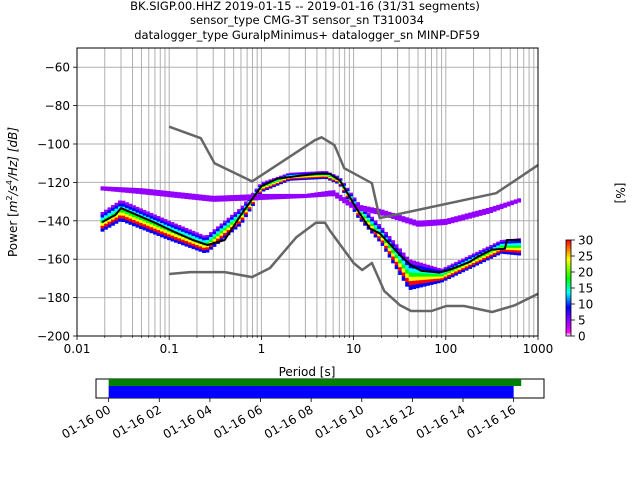  Describe the element at coordinates (620, 193) in the screenshot. I see `colorbar-label: [%]` at that location.